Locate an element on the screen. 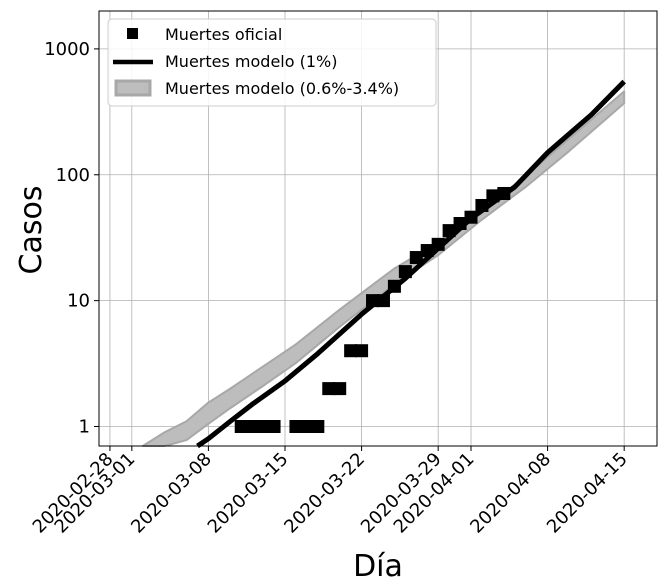  y-tick-label: 1000 is located at coordinates (67, 49).